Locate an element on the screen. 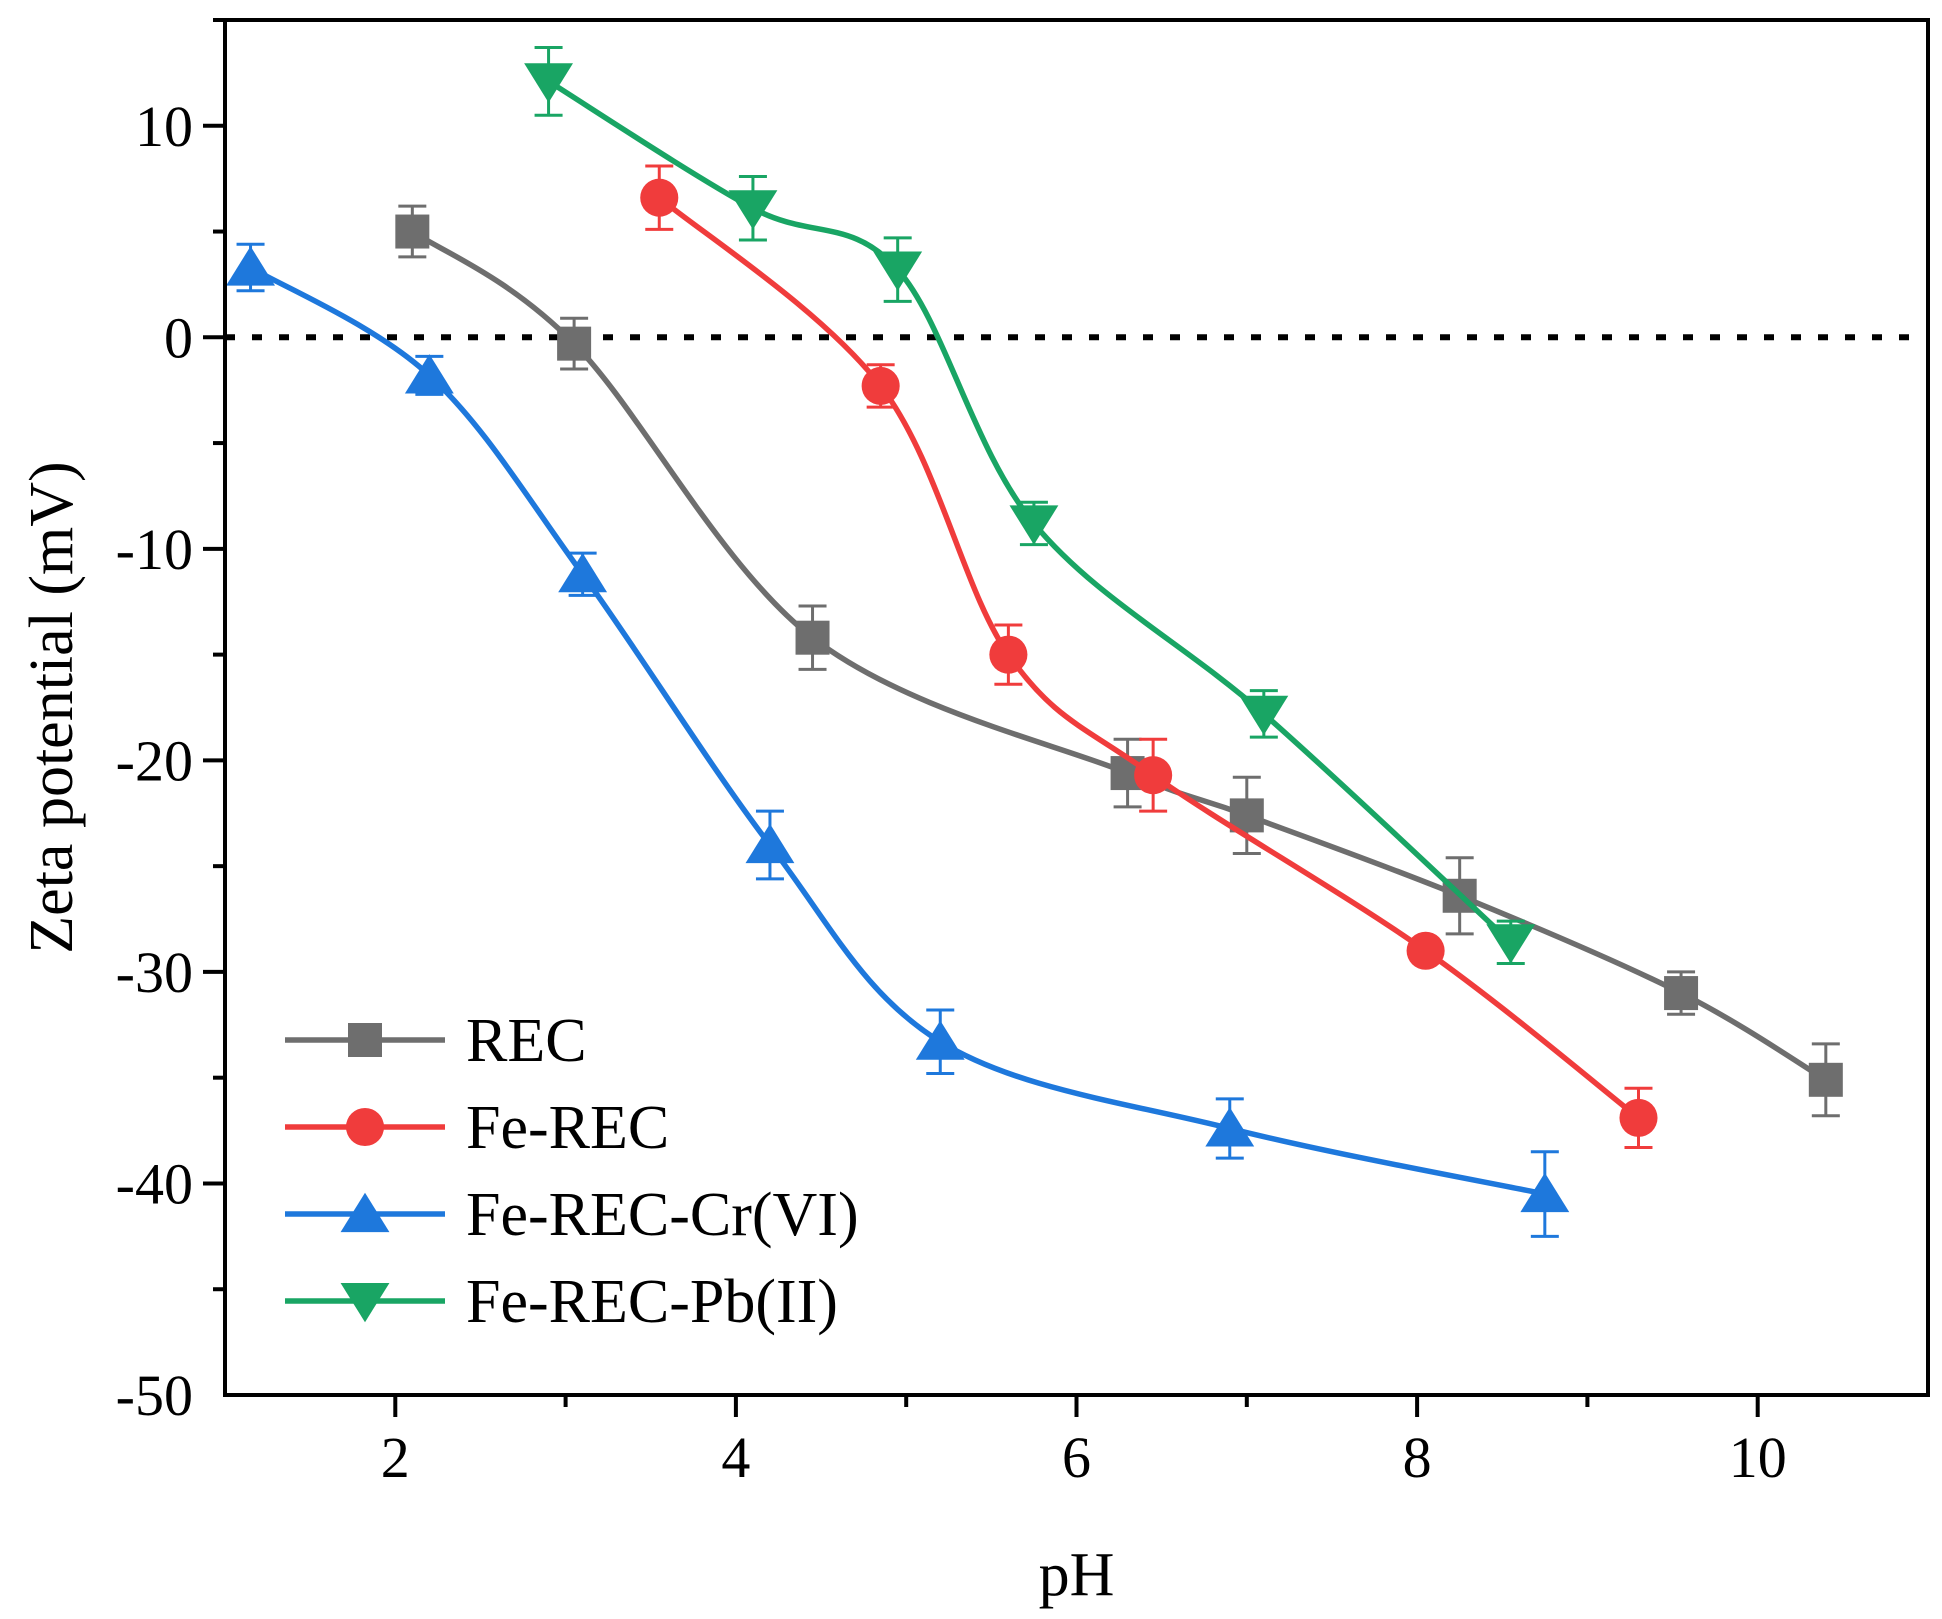  legend-item: Fe-REC-Pb(II) is located at coordinates (561, 1302).